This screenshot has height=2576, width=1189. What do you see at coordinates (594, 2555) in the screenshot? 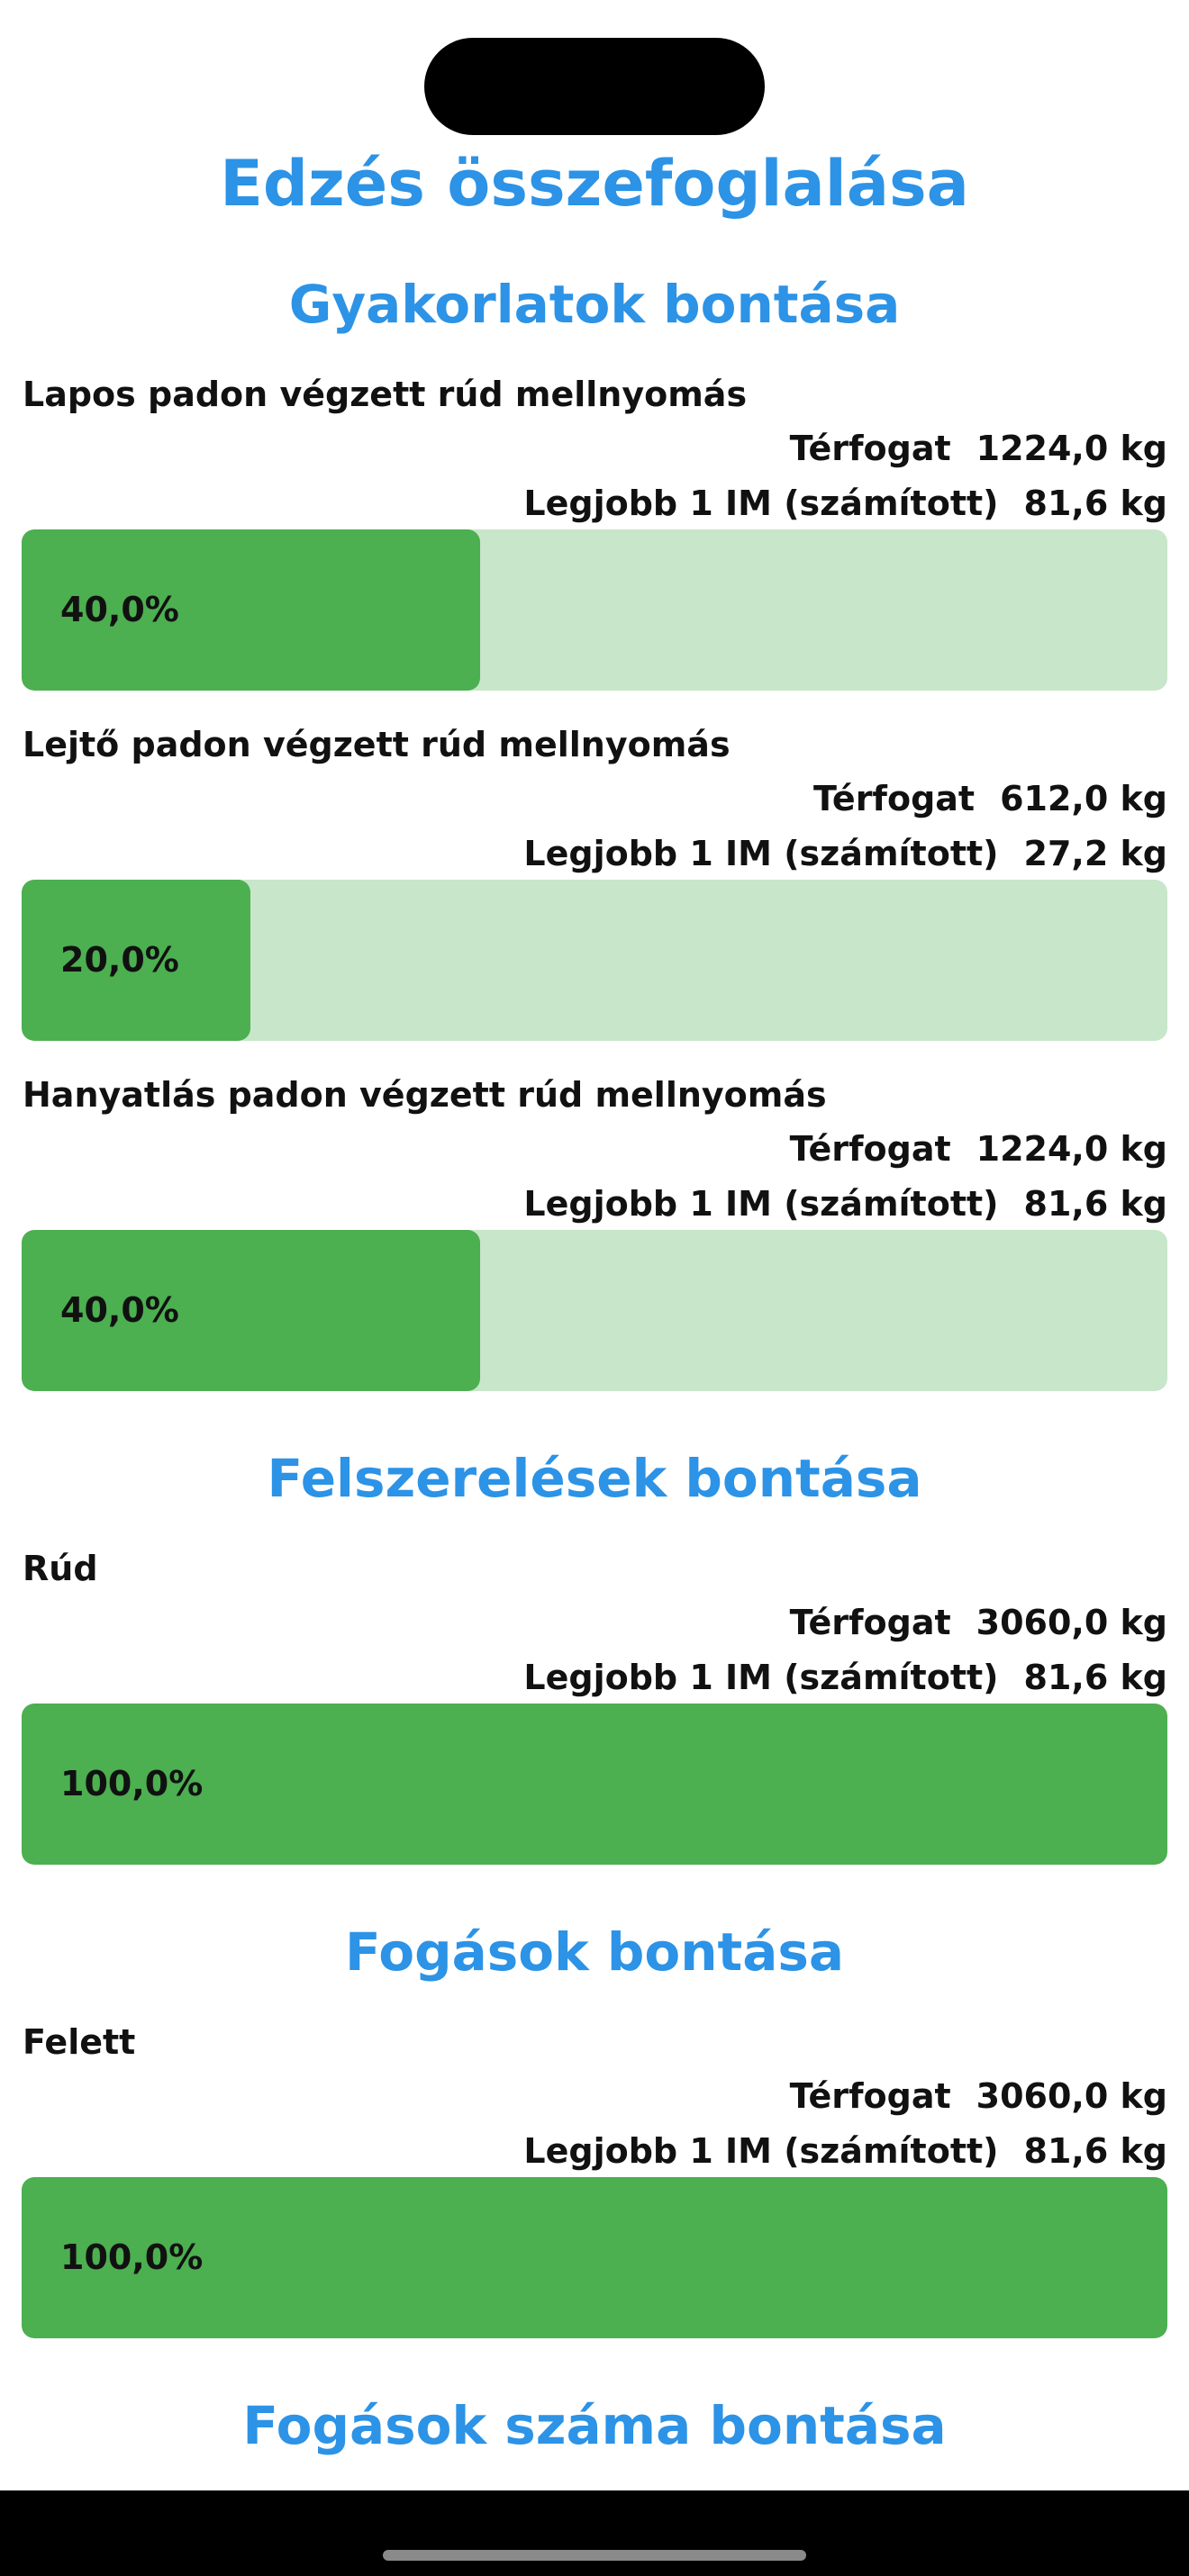
I see `home-indicator` at bounding box center [594, 2555].